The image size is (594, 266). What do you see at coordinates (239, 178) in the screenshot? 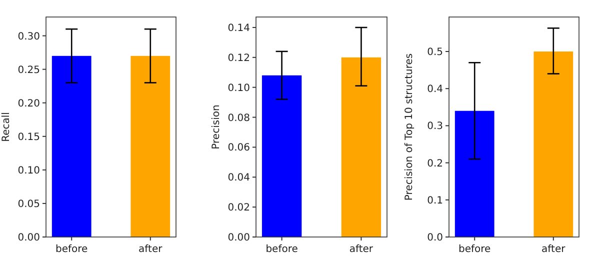
I see `y-tick-label: 0.04` at bounding box center [239, 178].